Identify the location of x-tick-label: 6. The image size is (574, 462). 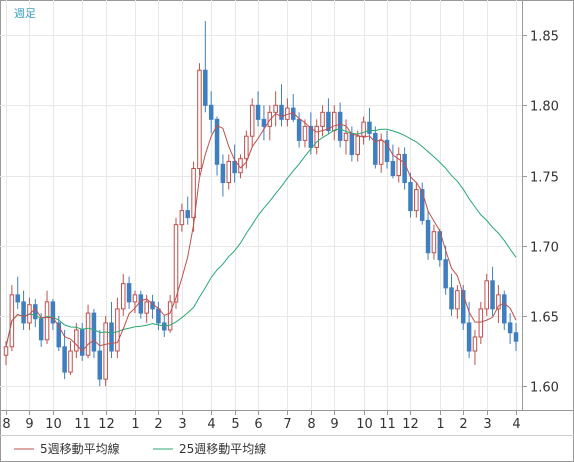
(258, 424).